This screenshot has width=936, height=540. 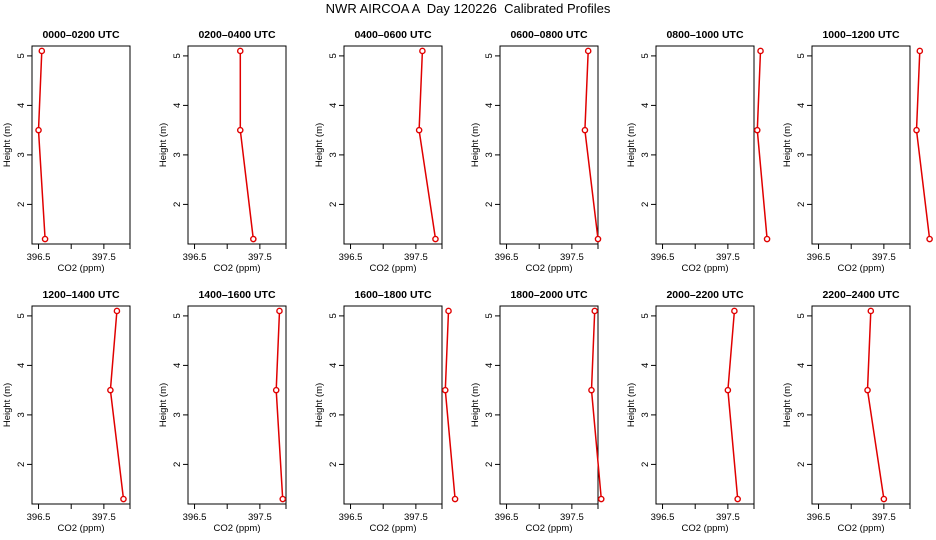 What do you see at coordinates (236, 295) in the screenshot?
I see `panel-title: 1400–1600 UTC` at bounding box center [236, 295].